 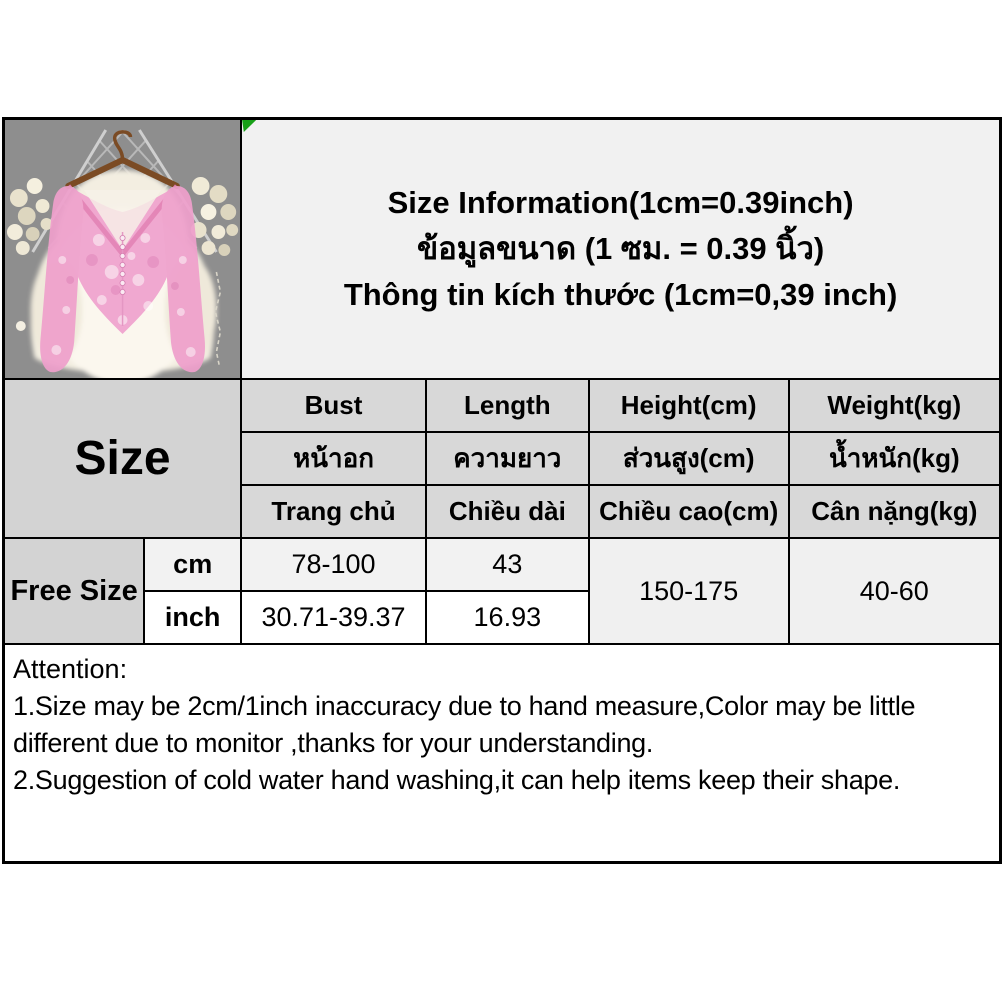 What do you see at coordinates (620, 202) in the screenshot?
I see `title-english: Size Information(1cm=0.39inch)` at bounding box center [620, 202].